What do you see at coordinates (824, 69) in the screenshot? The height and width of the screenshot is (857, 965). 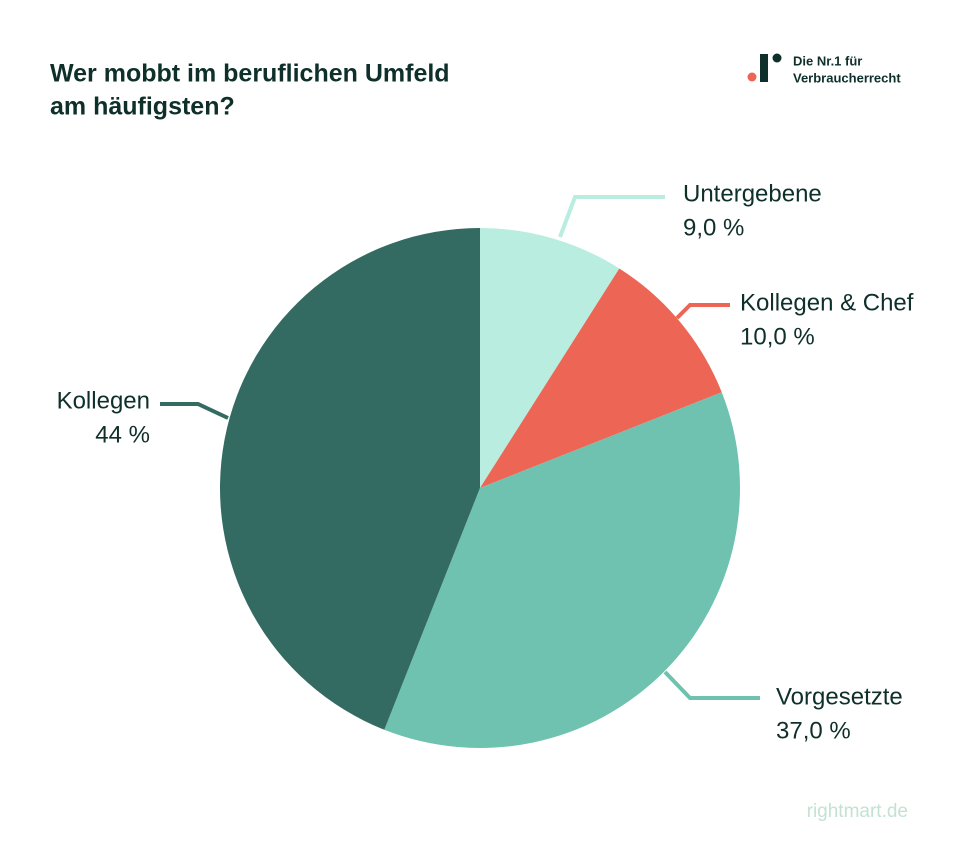 I see `logo: Die Nr.1 für Verbraucherrecht` at bounding box center [824, 69].